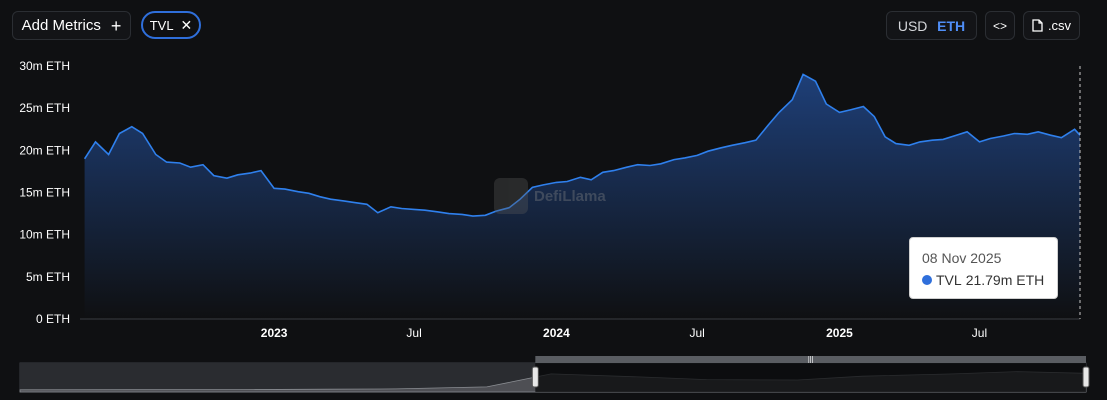  Describe the element at coordinates (810, 377) in the screenshot. I see `brush-selected-region` at that location.